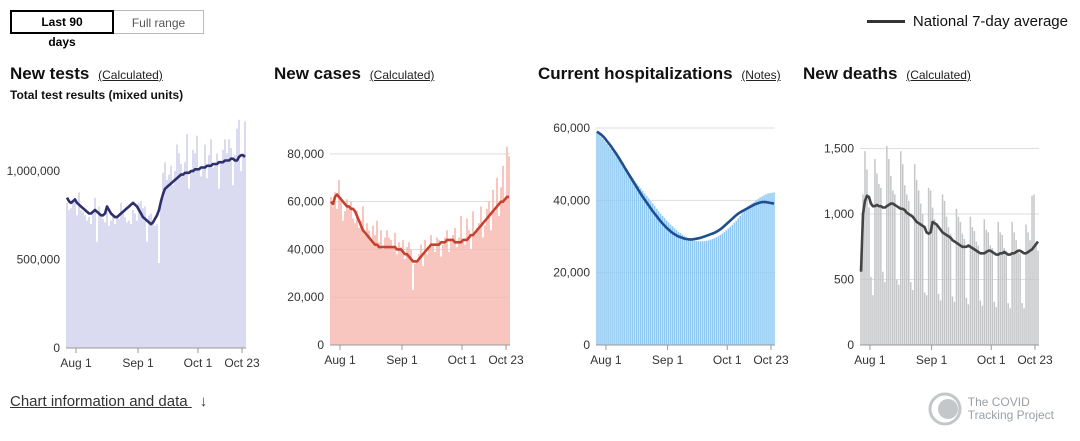 This screenshot has height=441, width=1080. I want to click on x-tick-label: Oct 1, so click(991, 360).